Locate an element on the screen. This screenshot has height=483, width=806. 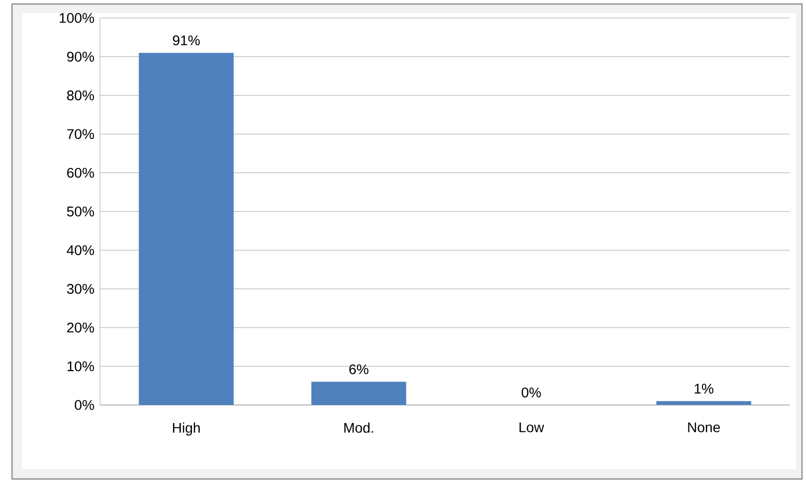
y-tick-label: 90% is located at coordinates (80, 57).